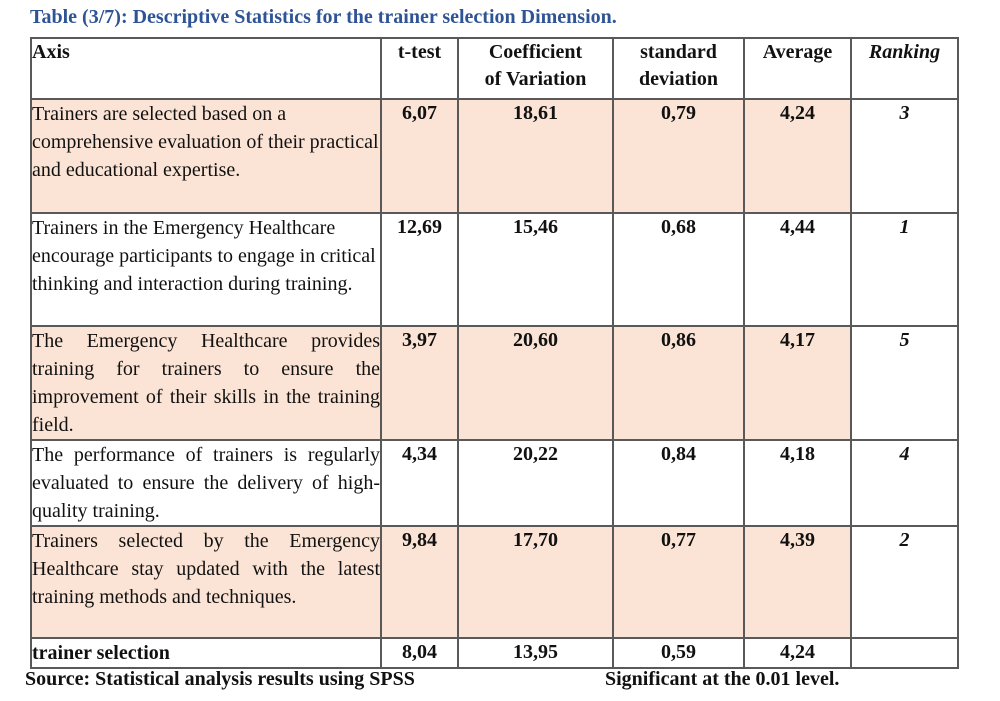  I want to click on header-coefficient-of-variation: Coefficient of Variation, so click(535, 68).